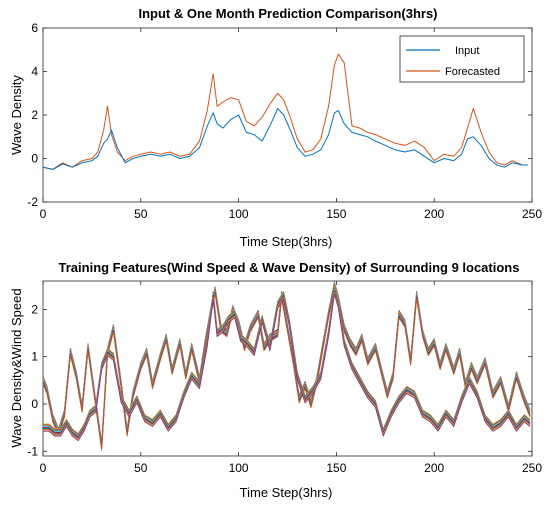 This screenshot has width=550, height=512. I want to click on bottom-x-tick-label: 150, so click(336, 468).